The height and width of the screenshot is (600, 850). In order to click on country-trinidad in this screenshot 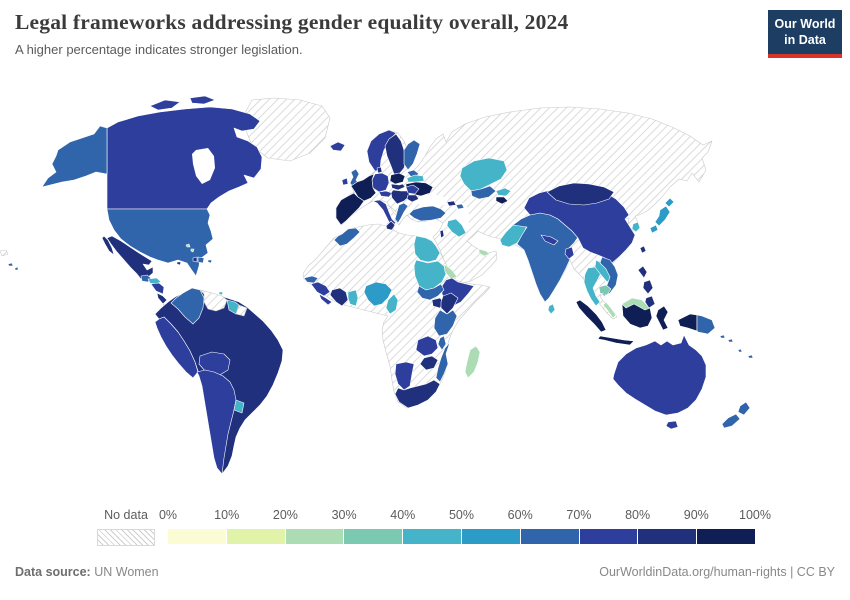, I will do `click(221, 293)`.